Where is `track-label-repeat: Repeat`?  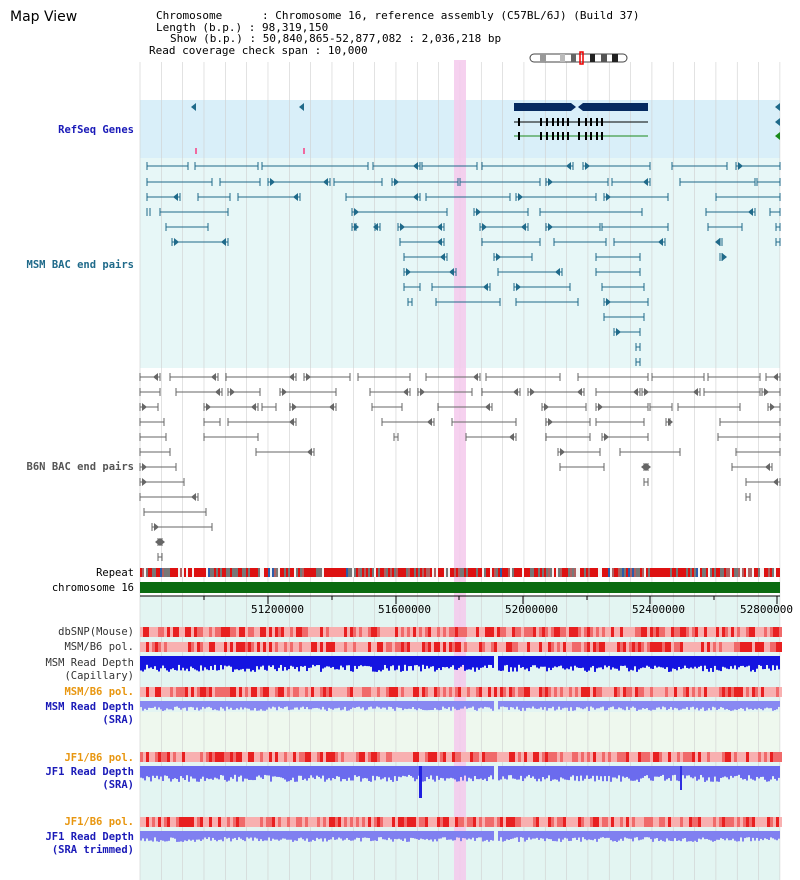 track-label-repeat: Repeat is located at coordinates (115, 573).